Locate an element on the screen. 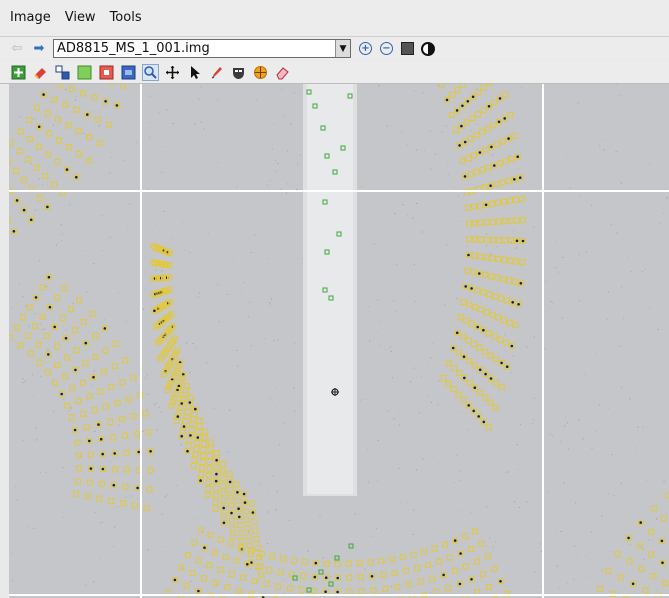 Image resolution: width=669 pixels, height=598 pixels. box-blue-icon is located at coordinates (128, 72).